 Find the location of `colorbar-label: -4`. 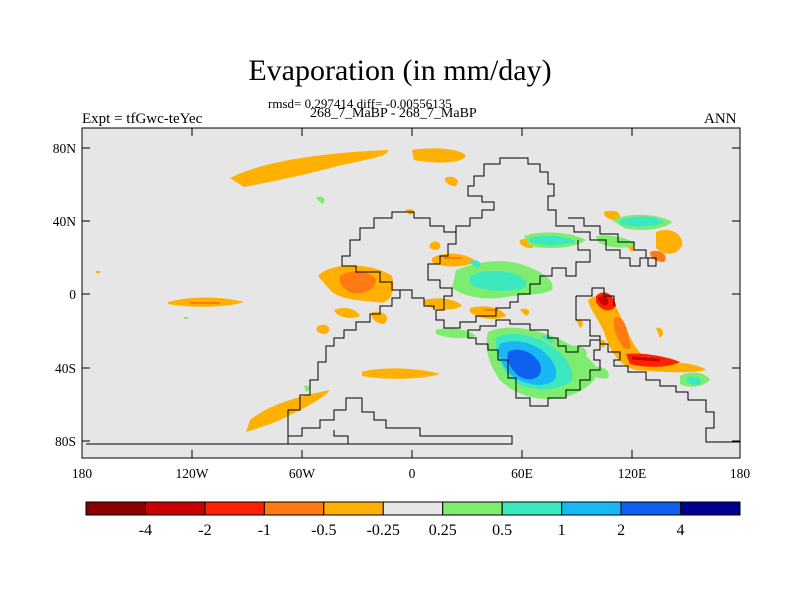

colorbar-label: -4 is located at coordinates (145, 530).